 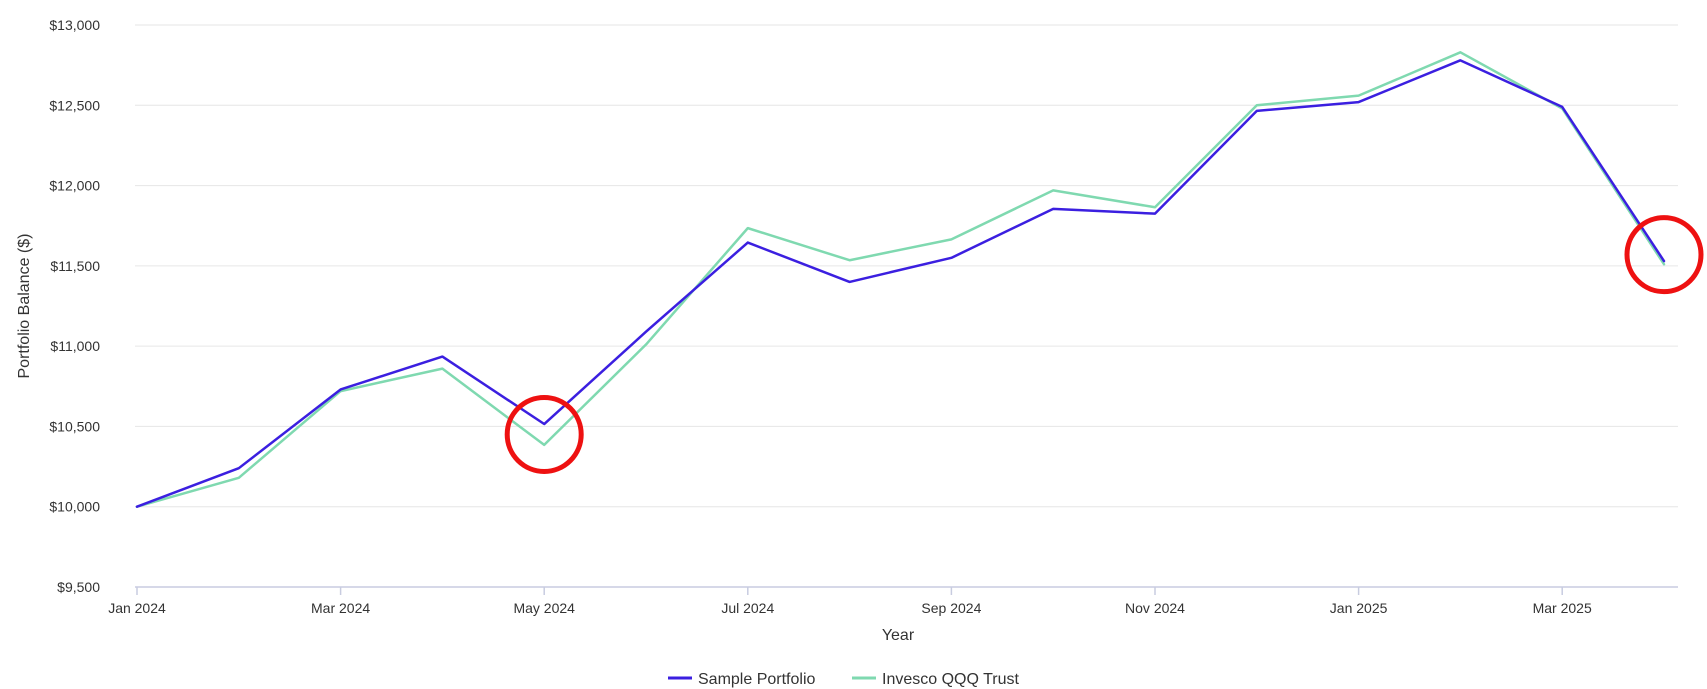 What do you see at coordinates (74, 105) in the screenshot?
I see `y-tick-label: $12,500` at bounding box center [74, 105].